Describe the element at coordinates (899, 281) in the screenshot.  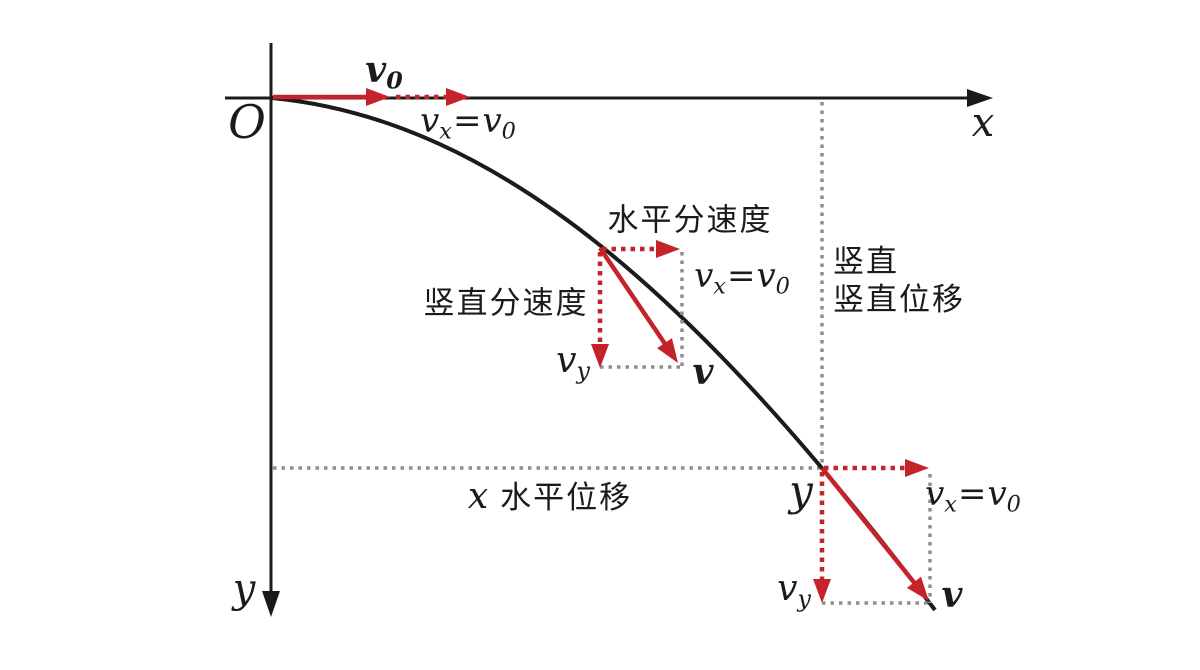
I see `vertical-displacement-label: 竖直 竖直位移` at that location.